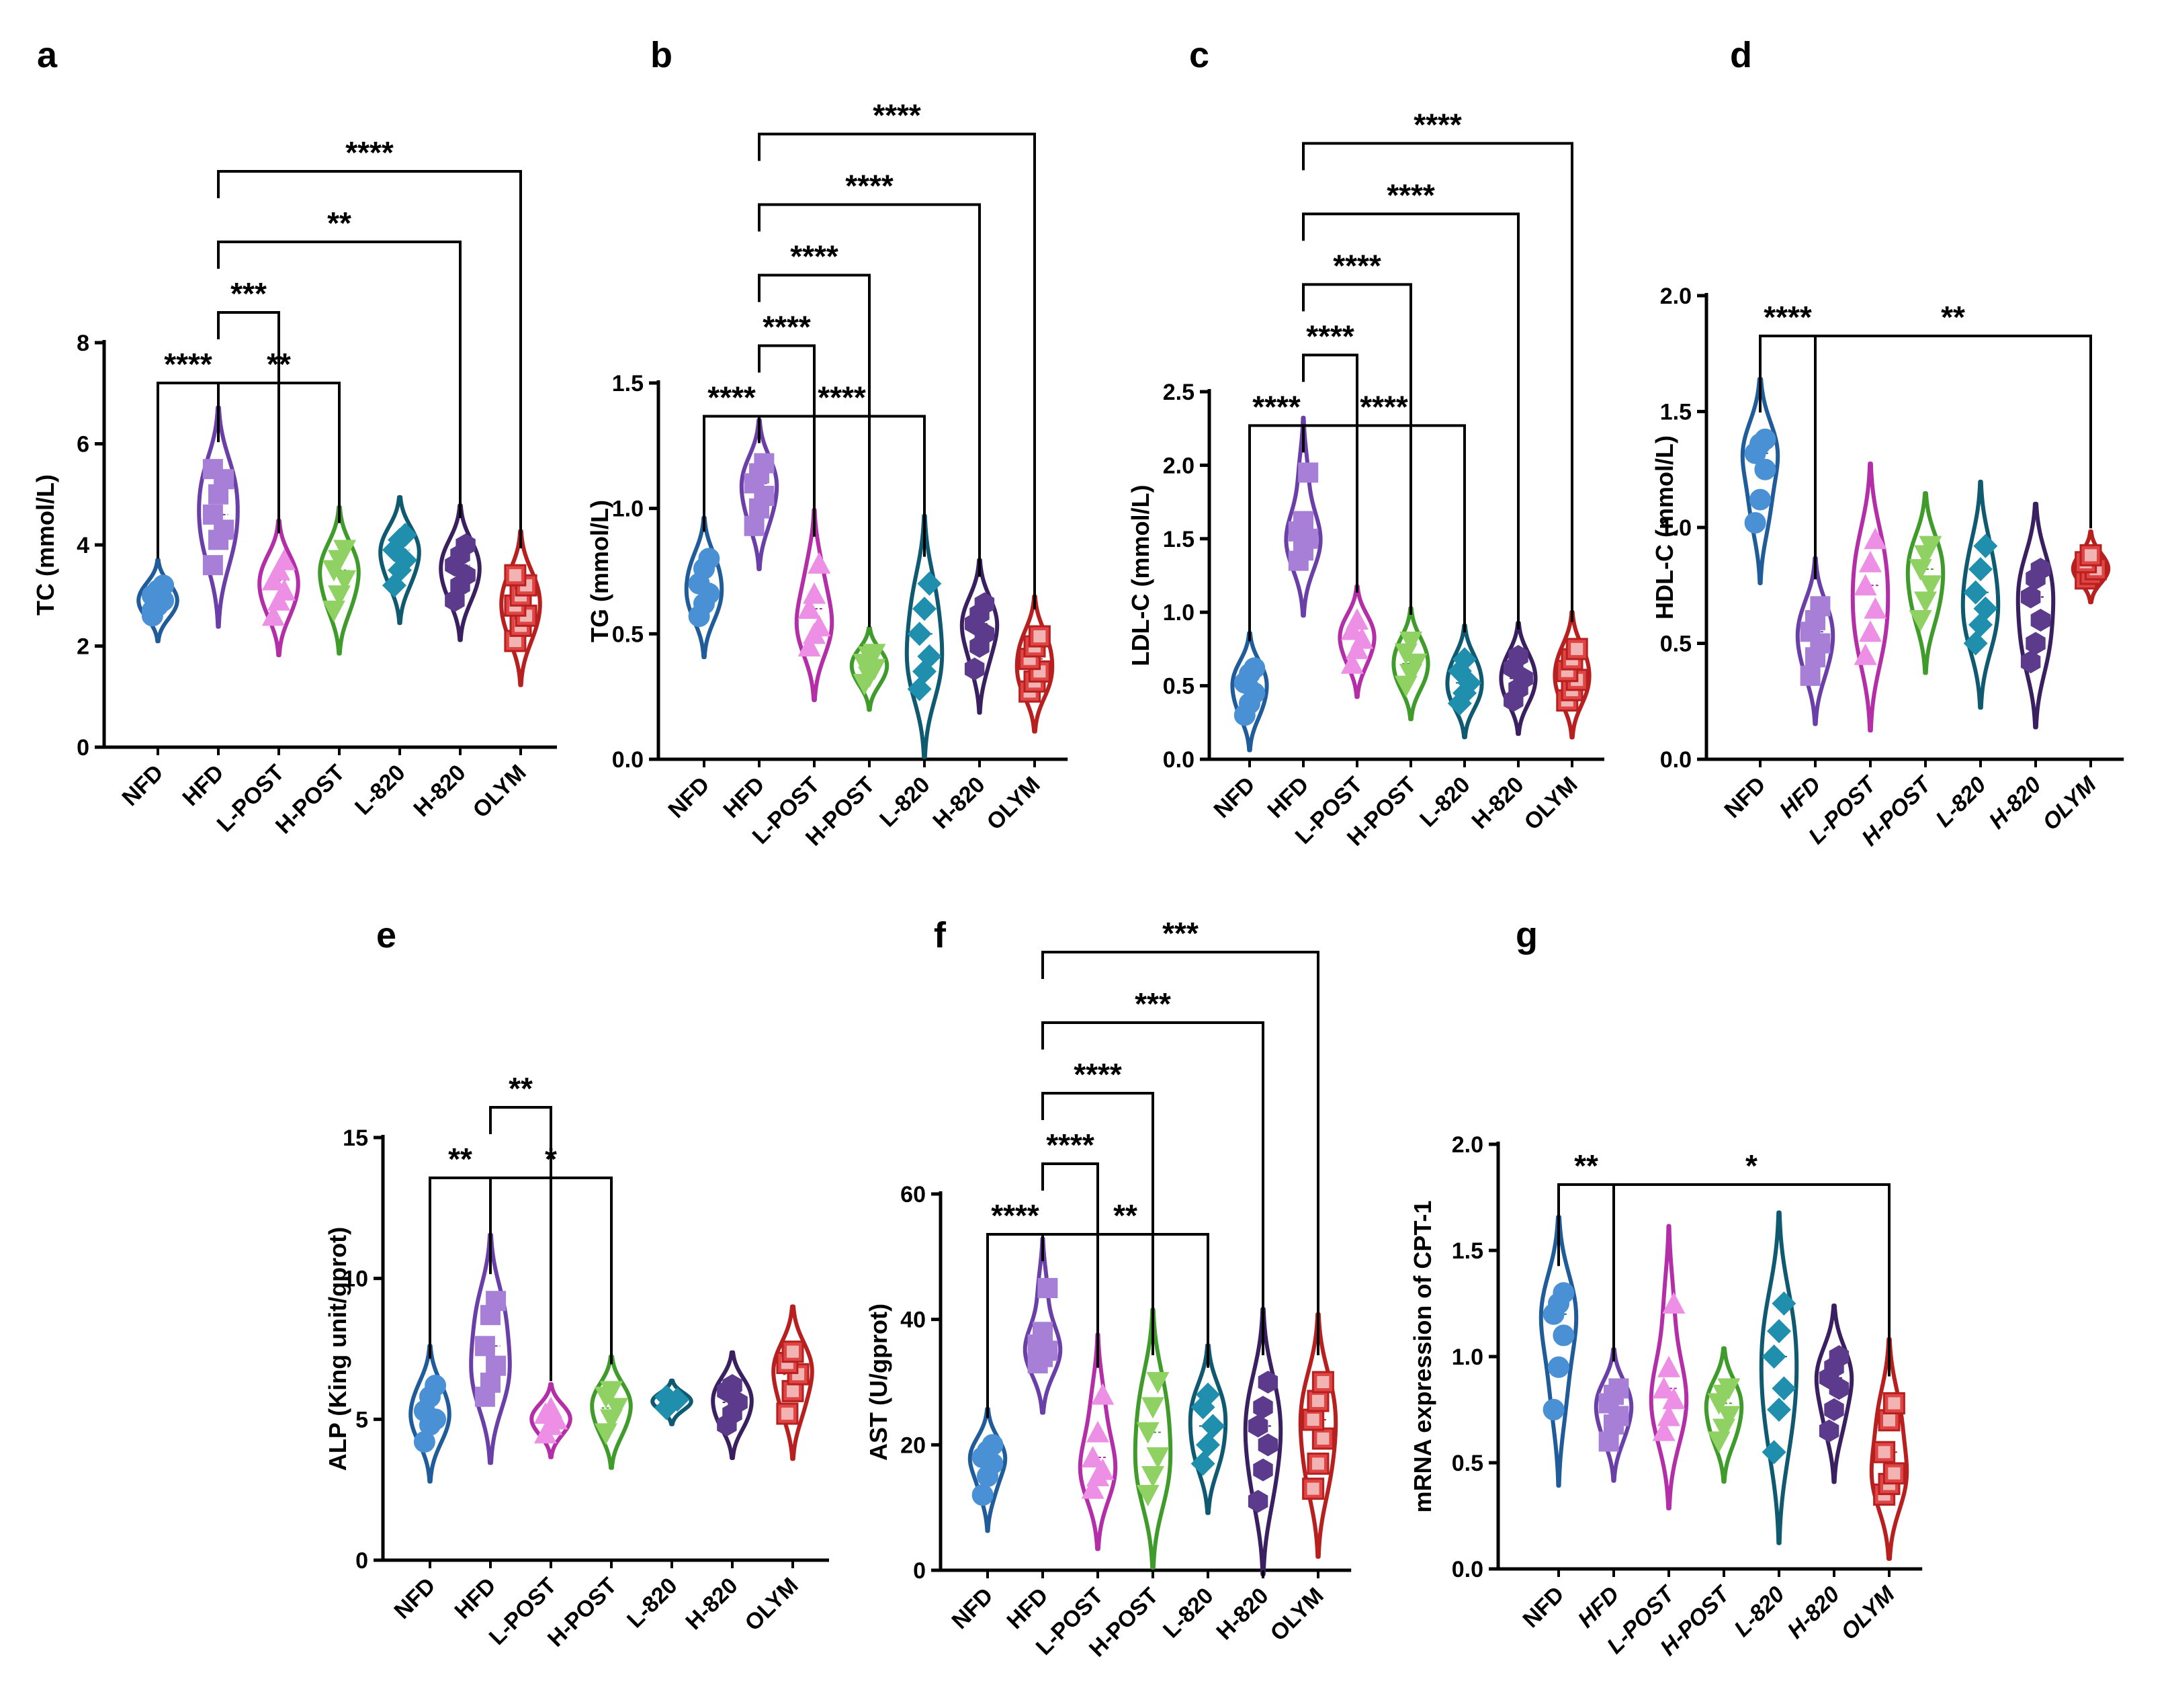 Image resolution: width=2170 pixels, height=1708 pixels. I want to click on significance-label: **, so click(521, 1088).